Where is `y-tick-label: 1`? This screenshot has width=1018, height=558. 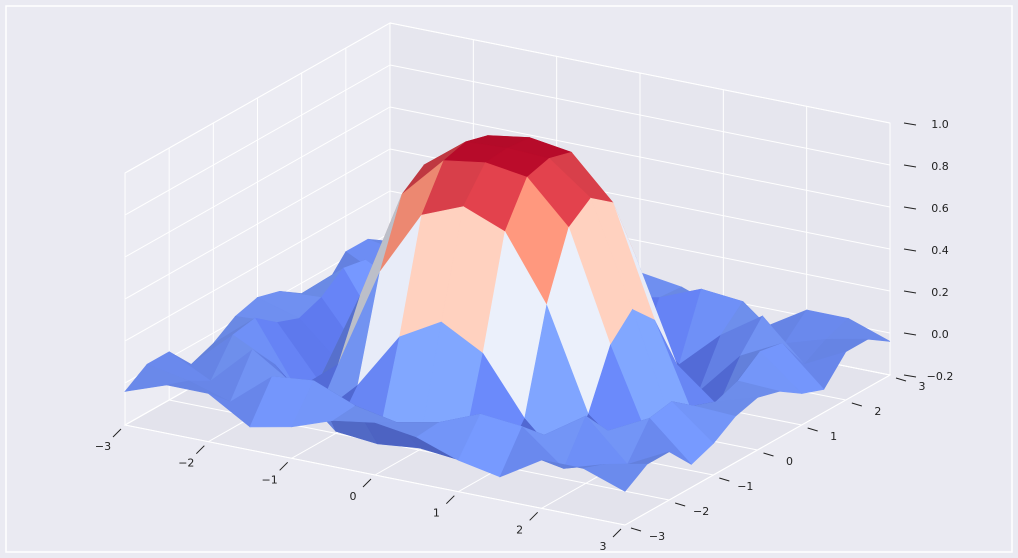
y-tick-label: 1 is located at coordinates (833, 436).